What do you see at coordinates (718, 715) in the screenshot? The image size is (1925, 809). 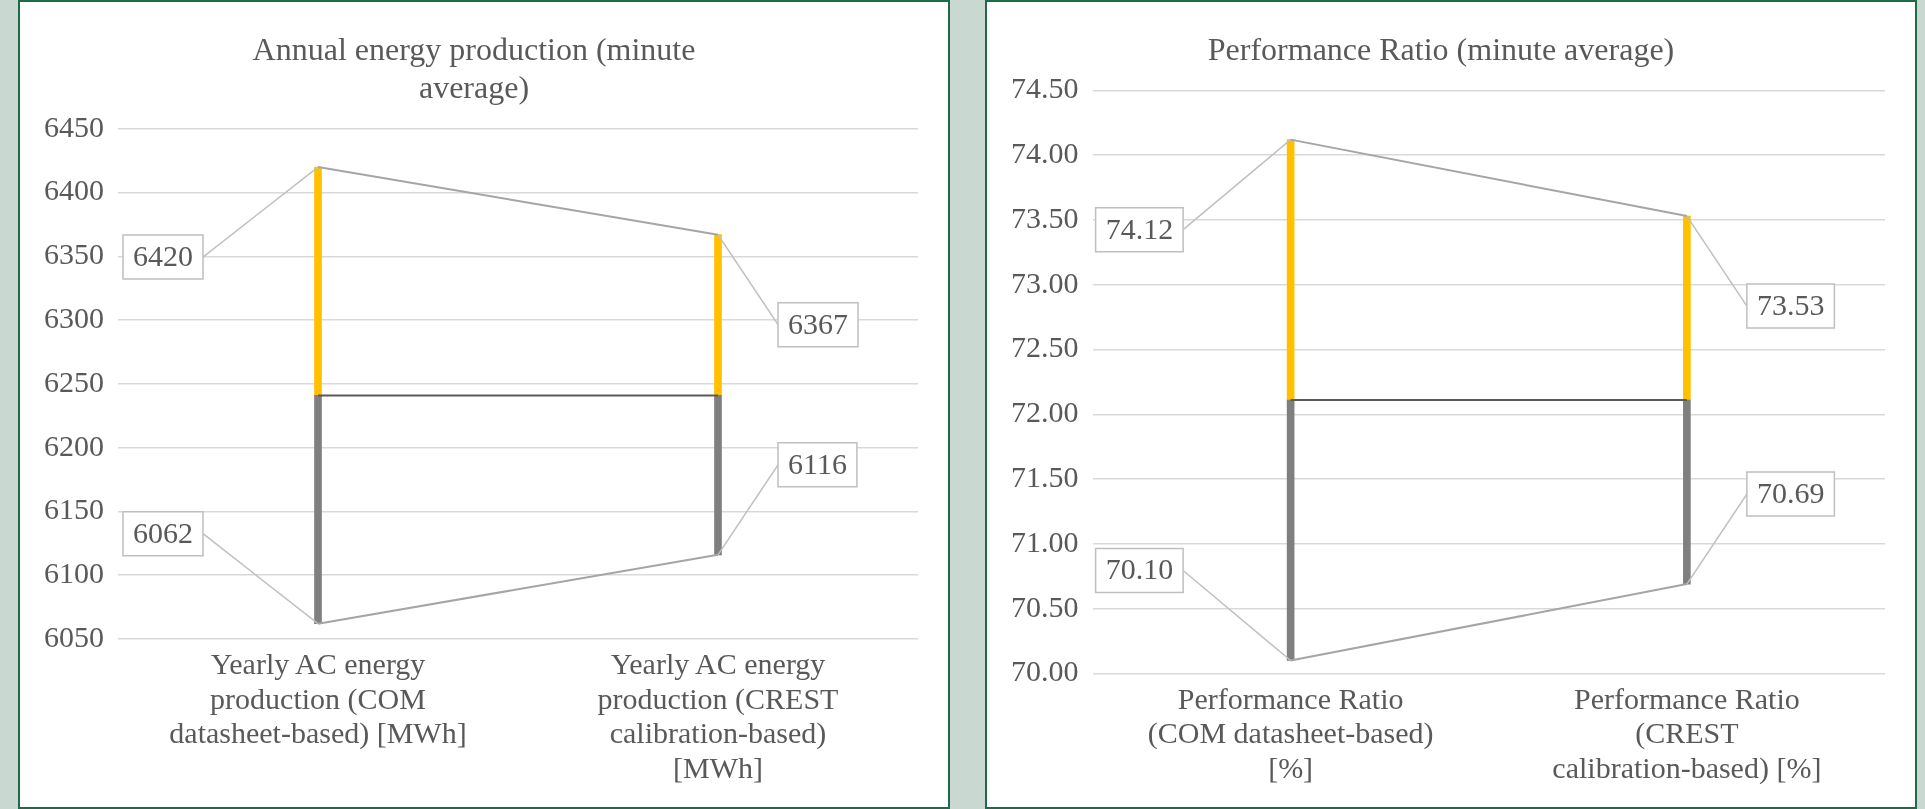 I see `x-tick-label: Yearly AC energy production (CREST calibration-based) [MWh]` at bounding box center [718, 715].